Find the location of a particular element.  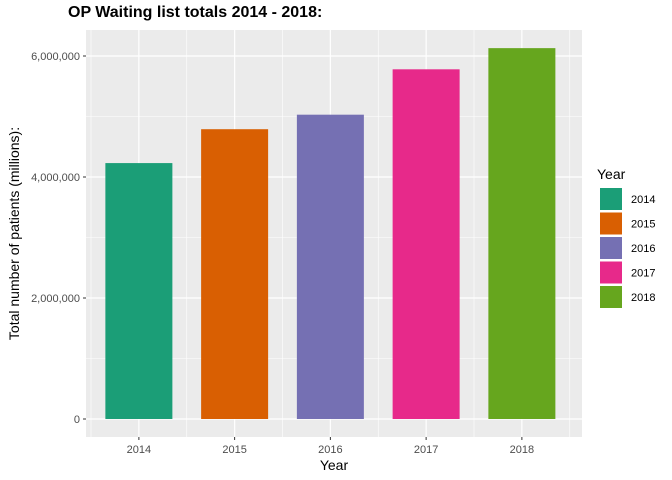

x-tick-label: 2014 is located at coordinates (139, 450).